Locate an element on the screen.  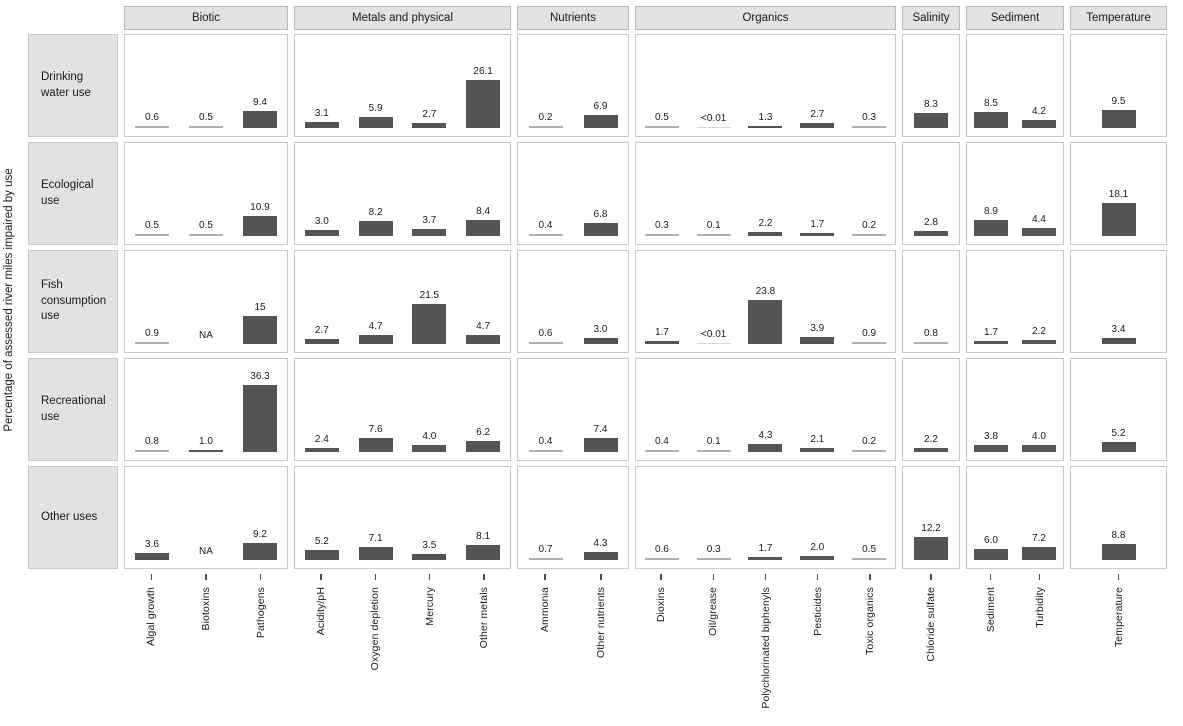
bar-slot: 8.8 is located at coordinates (1118, 517).